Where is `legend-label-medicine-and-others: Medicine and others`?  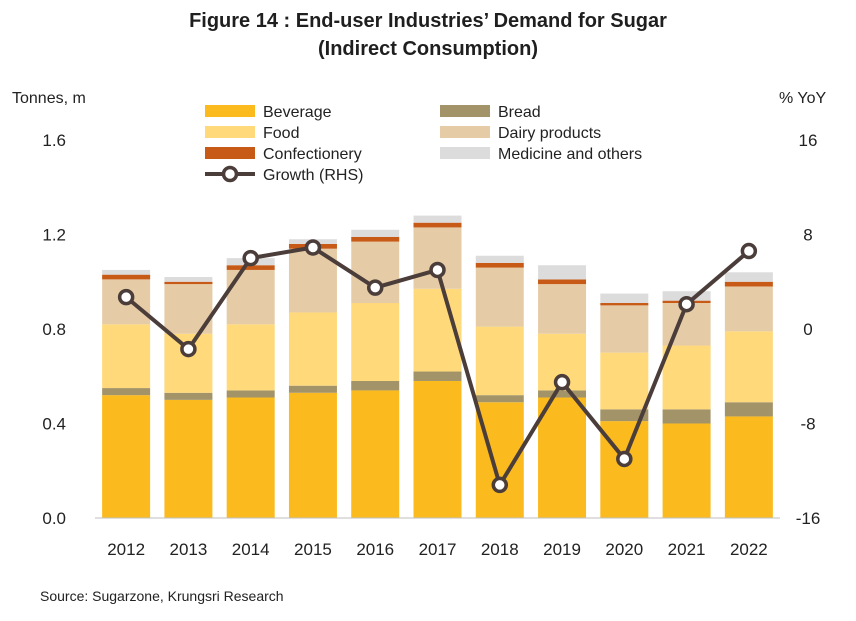 legend-label-medicine-and-others: Medicine and others is located at coordinates (570, 154).